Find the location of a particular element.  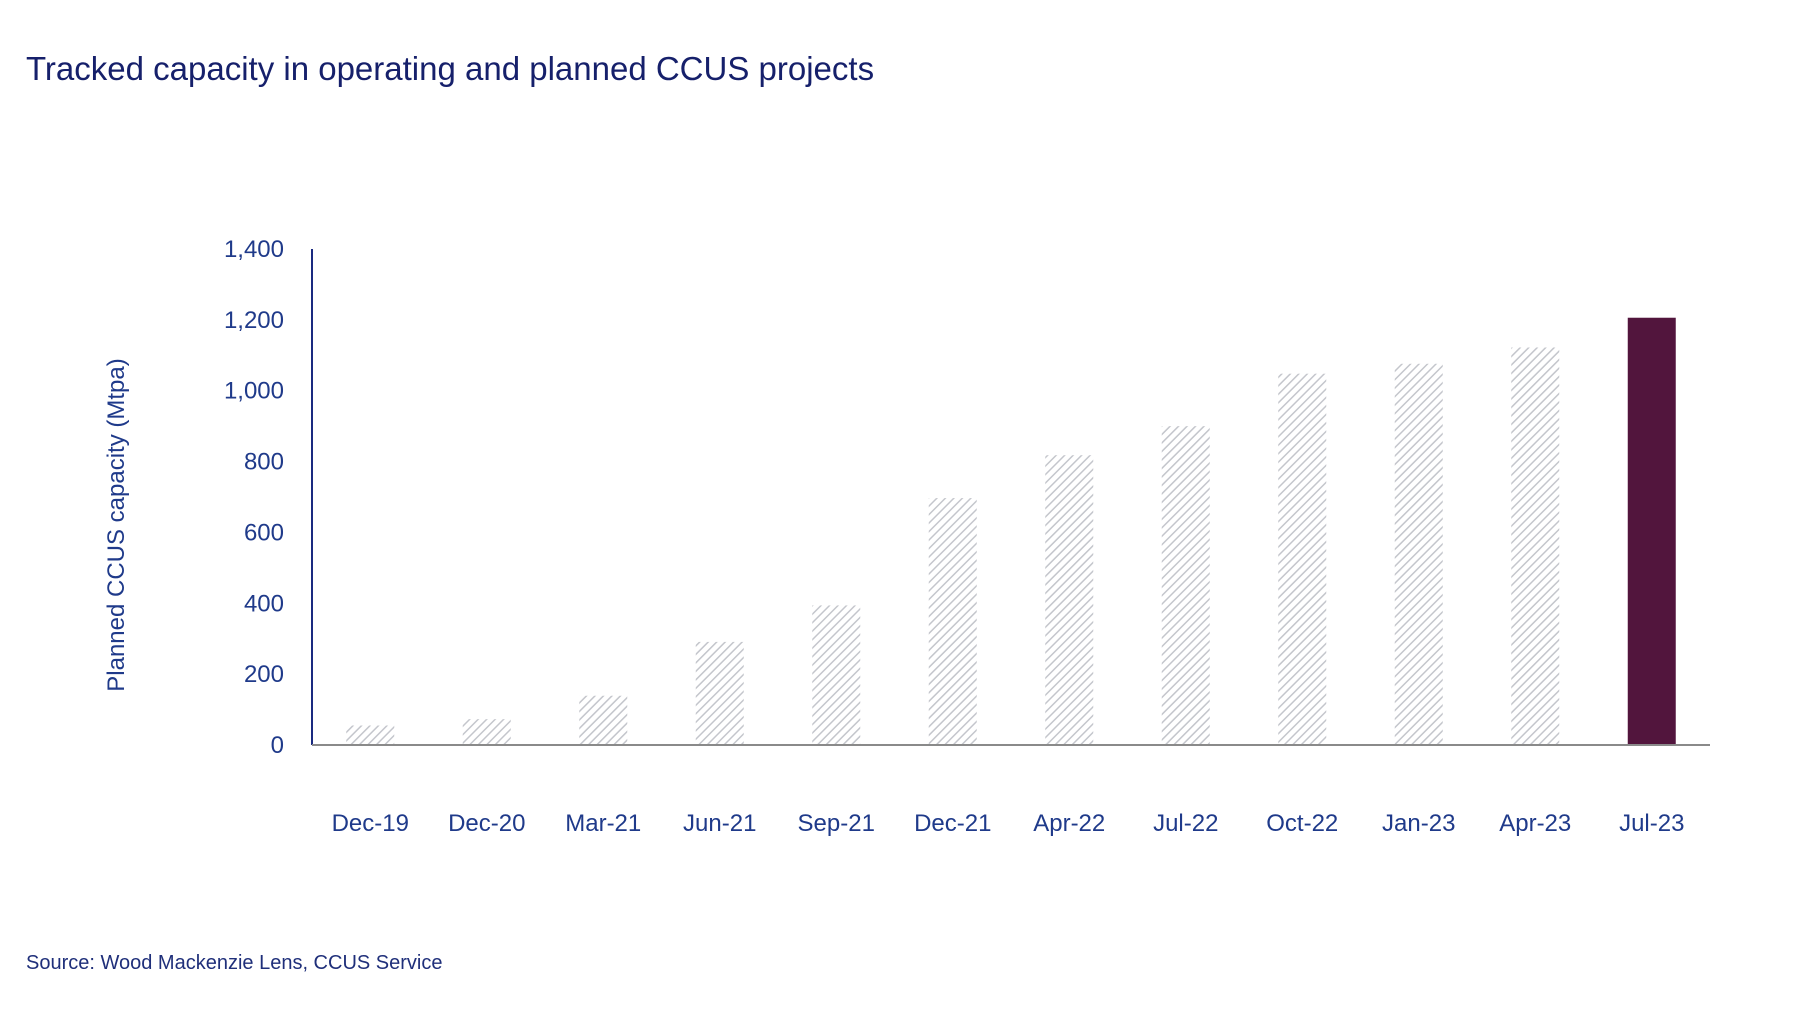

x-tick-label: Jun-21 is located at coordinates (719, 823).